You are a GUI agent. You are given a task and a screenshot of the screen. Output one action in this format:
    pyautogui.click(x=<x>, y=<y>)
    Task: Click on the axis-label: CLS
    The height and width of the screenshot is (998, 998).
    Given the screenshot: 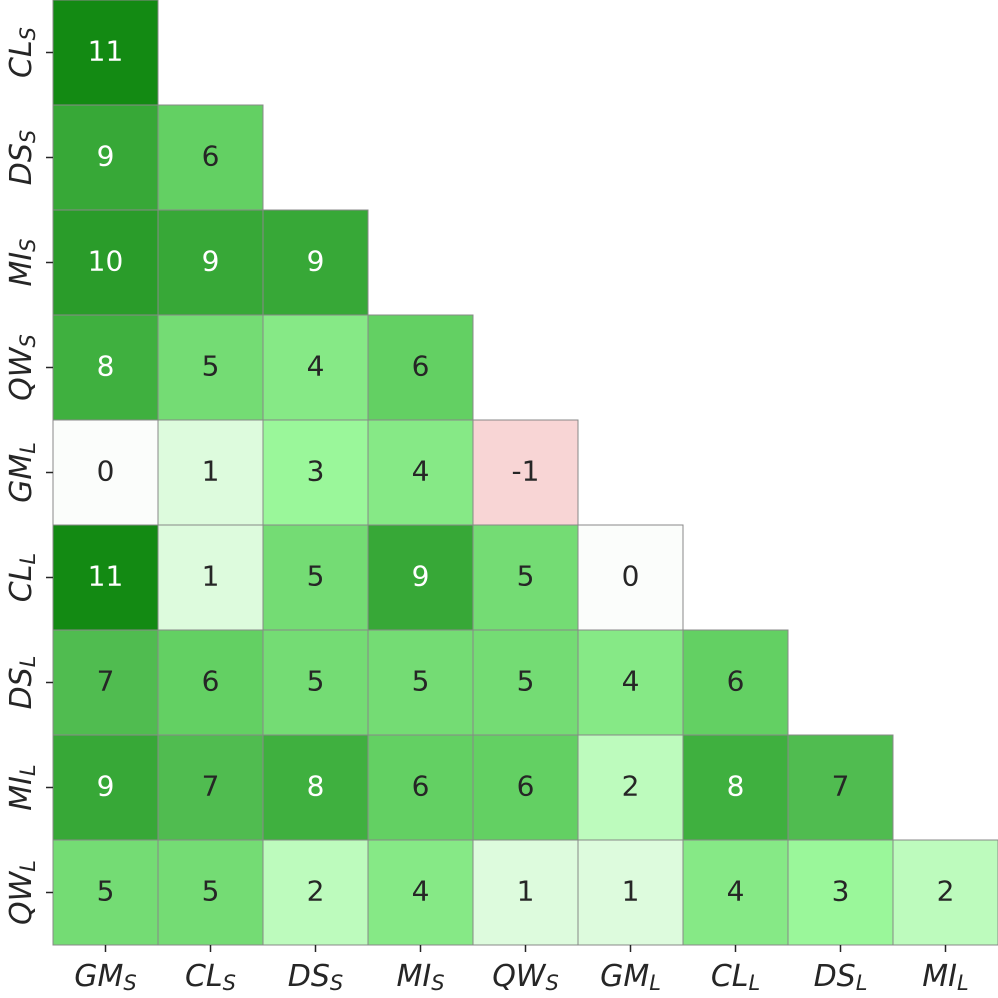 What is the action you would take?
    pyautogui.click(x=22, y=52)
    